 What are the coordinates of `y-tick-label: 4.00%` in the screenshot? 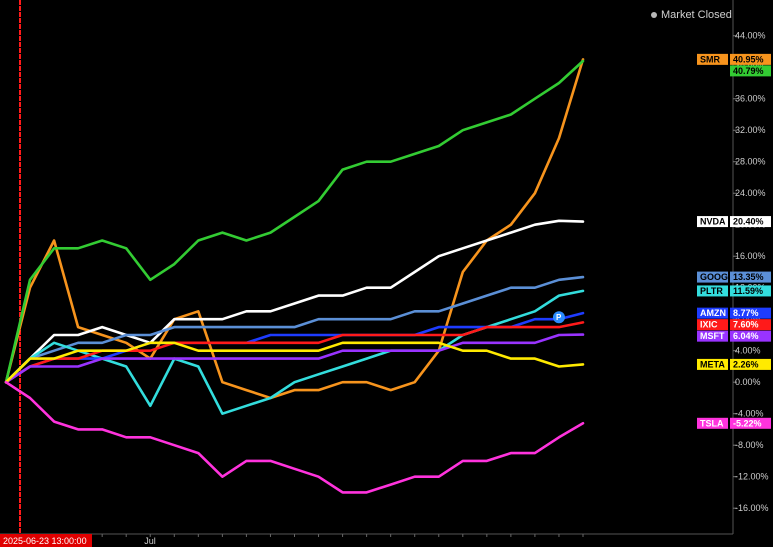 It's located at (748, 351).